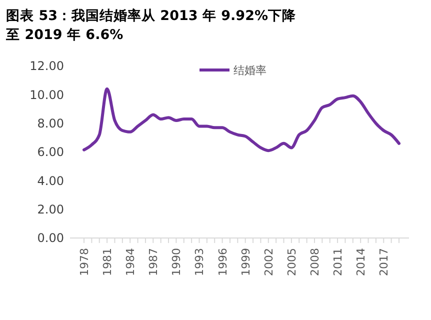 The image size is (431, 320). What do you see at coordinates (47, 95) in the screenshot?
I see `y-tick-label: 10.00` at bounding box center [47, 95].